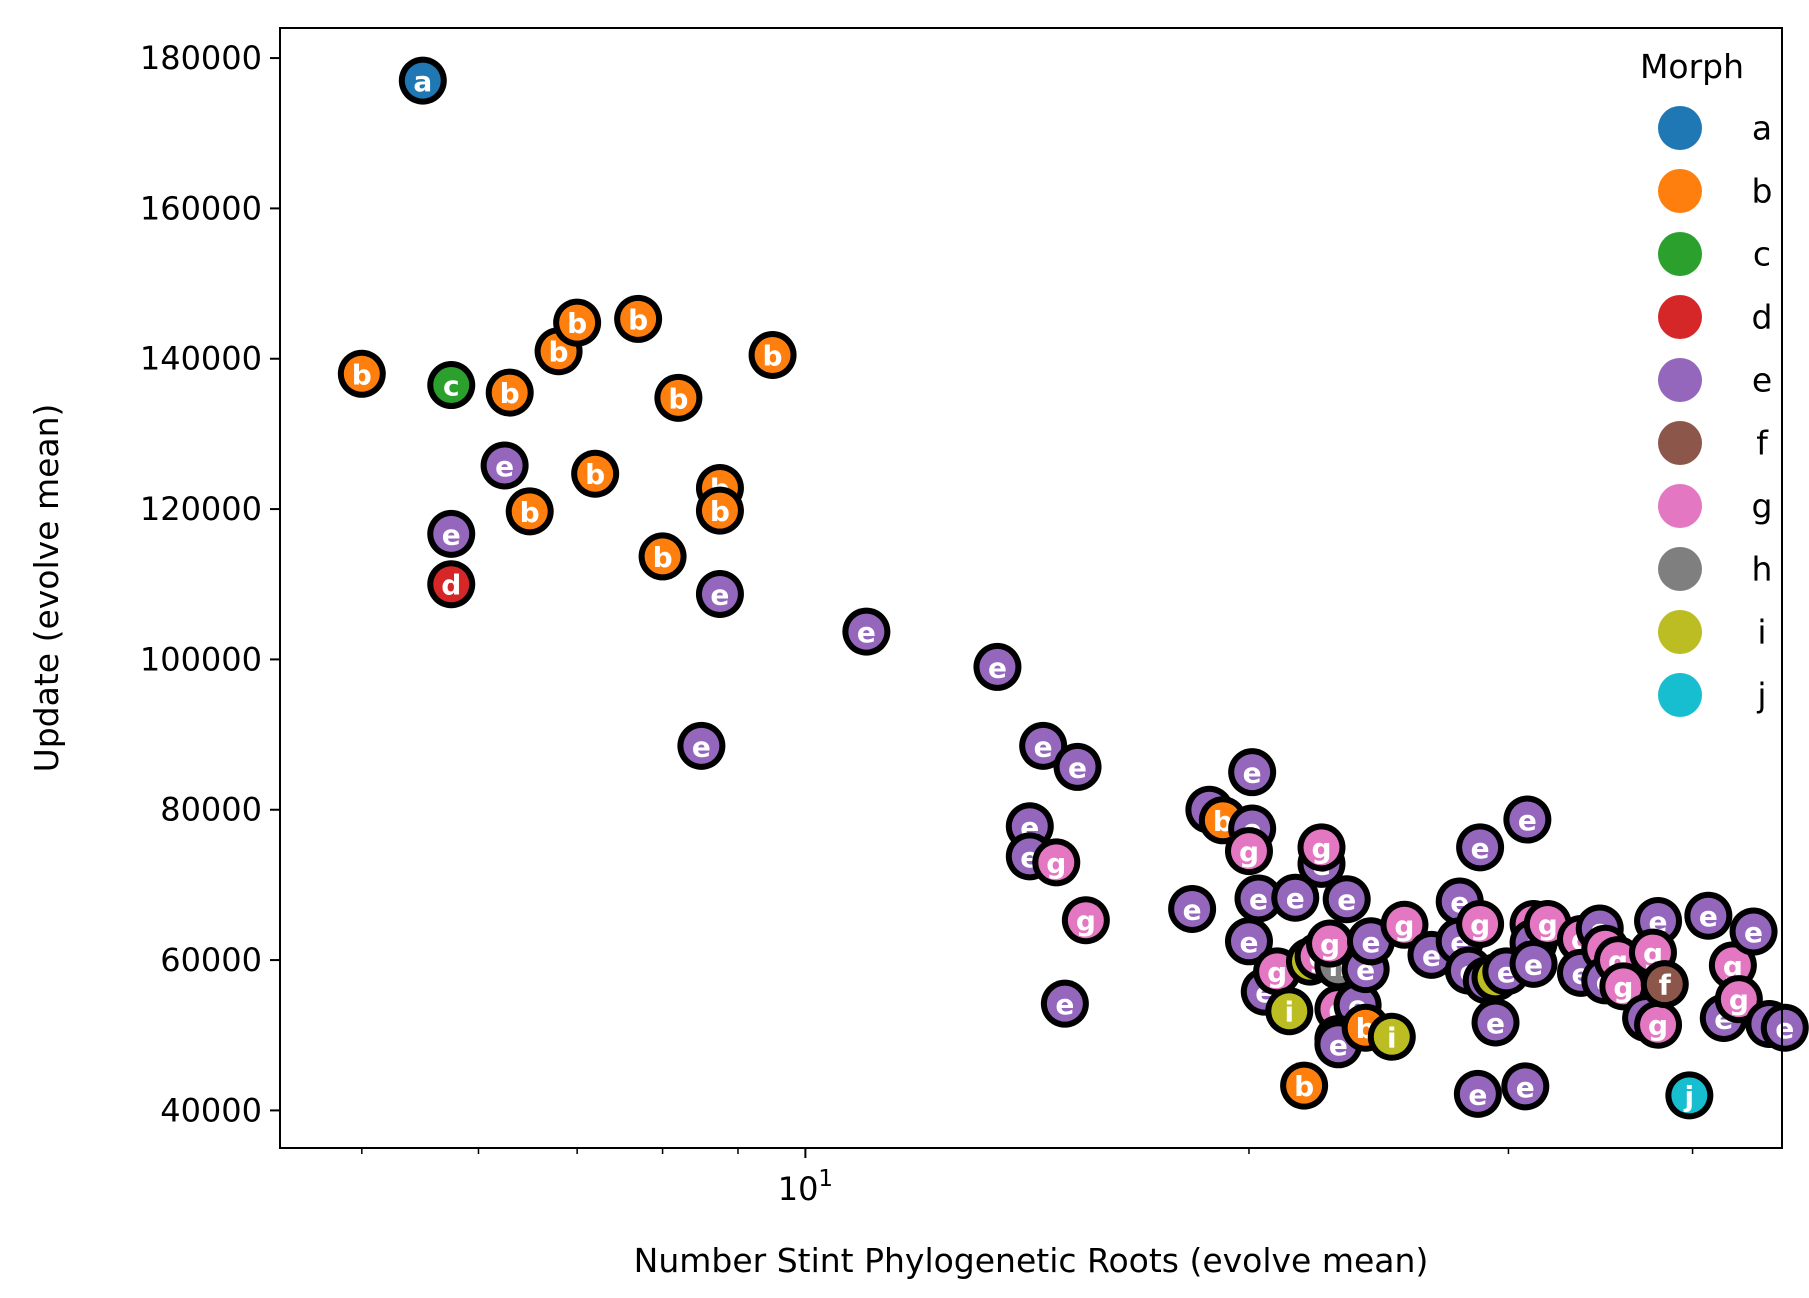 The height and width of the screenshot is (1298, 1809). I want to click on point-f: f, so click(1664, 984).